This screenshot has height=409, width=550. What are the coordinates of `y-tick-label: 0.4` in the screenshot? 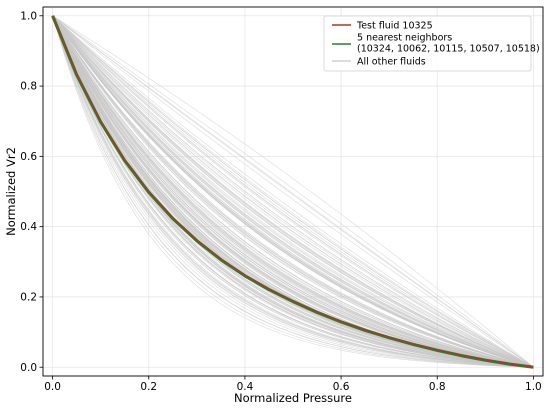 It's located at (28, 227).